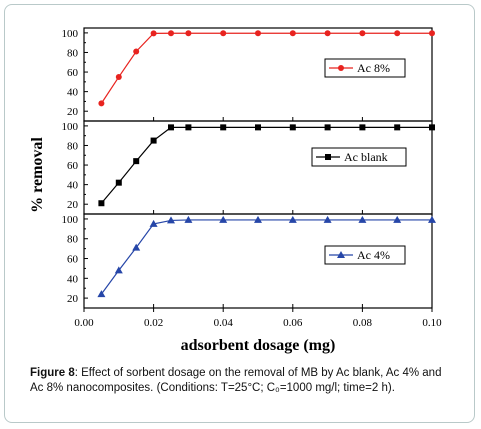  Describe the element at coordinates (52, 373) in the screenshot. I see `caption-label: Figure 8` at that location.